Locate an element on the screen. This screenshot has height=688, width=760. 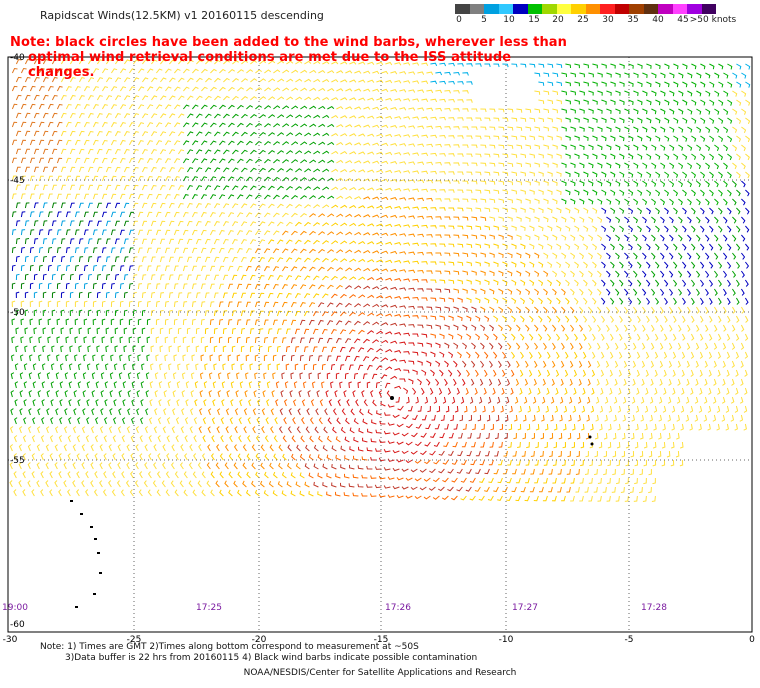
time-label: 17:28 is located at coordinates (654, 608).